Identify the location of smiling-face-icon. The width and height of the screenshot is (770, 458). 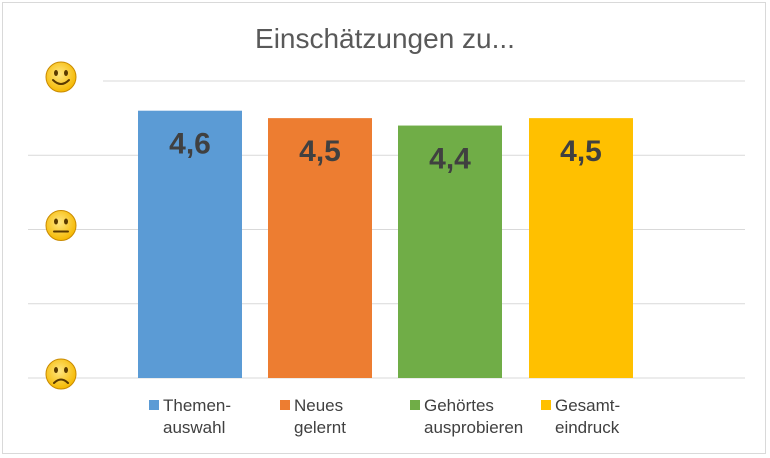
(61, 77).